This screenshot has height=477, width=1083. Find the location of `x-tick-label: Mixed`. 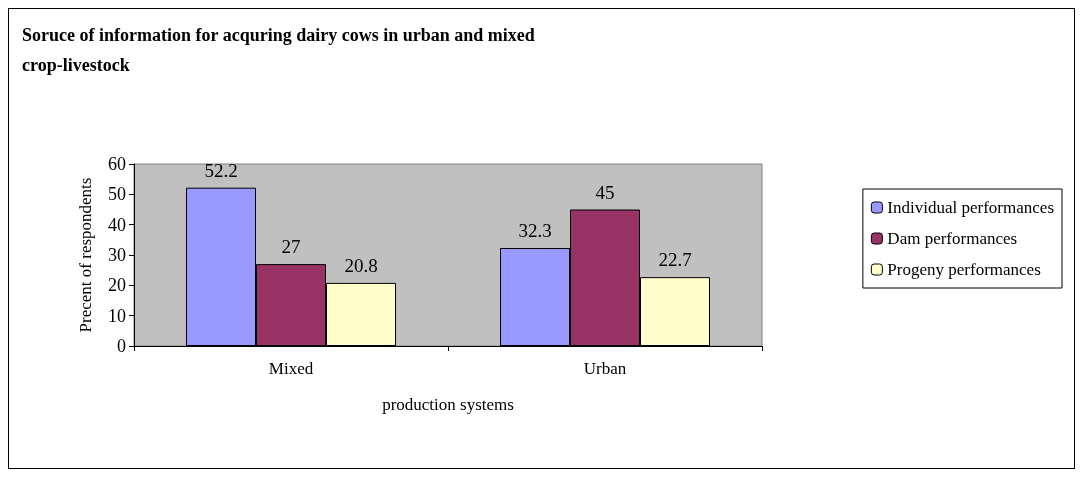

x-tick-label: Mixed is located at coordinates (291, 368).